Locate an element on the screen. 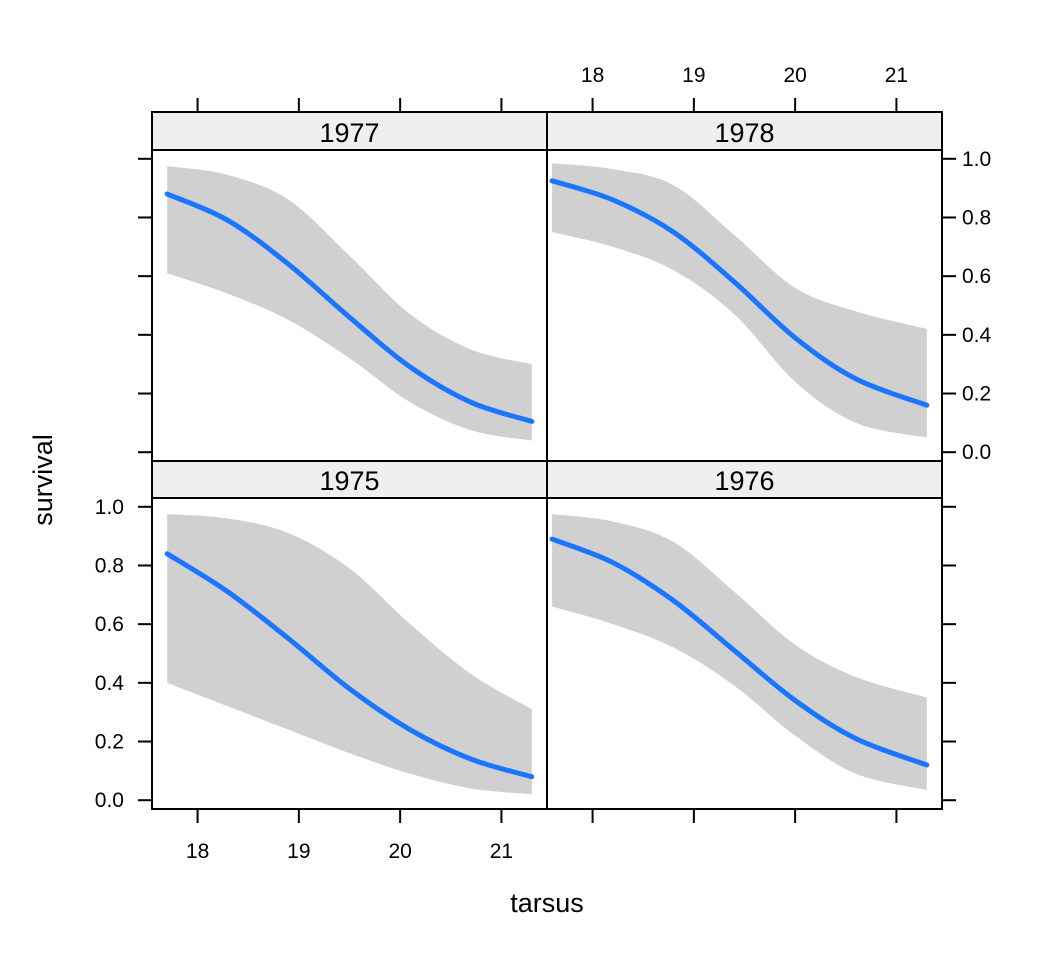 The width and height of the screenshot is (1056, 960). y-tick-label-right-0.0: 0.0 is located at coordinates (976, 452).